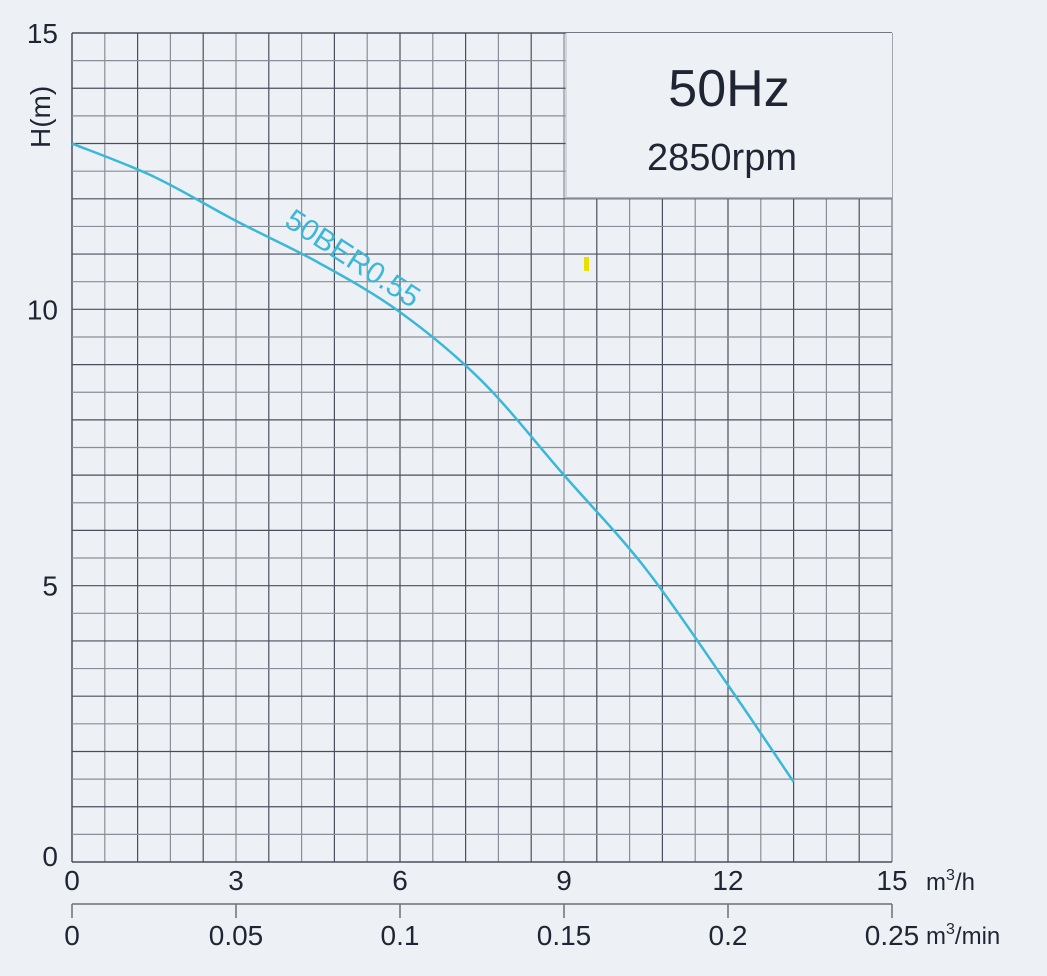 The width and height of the screenshot is (1047, 976). I want to click on x2-tick-label: 0.25, so click(892, 935).